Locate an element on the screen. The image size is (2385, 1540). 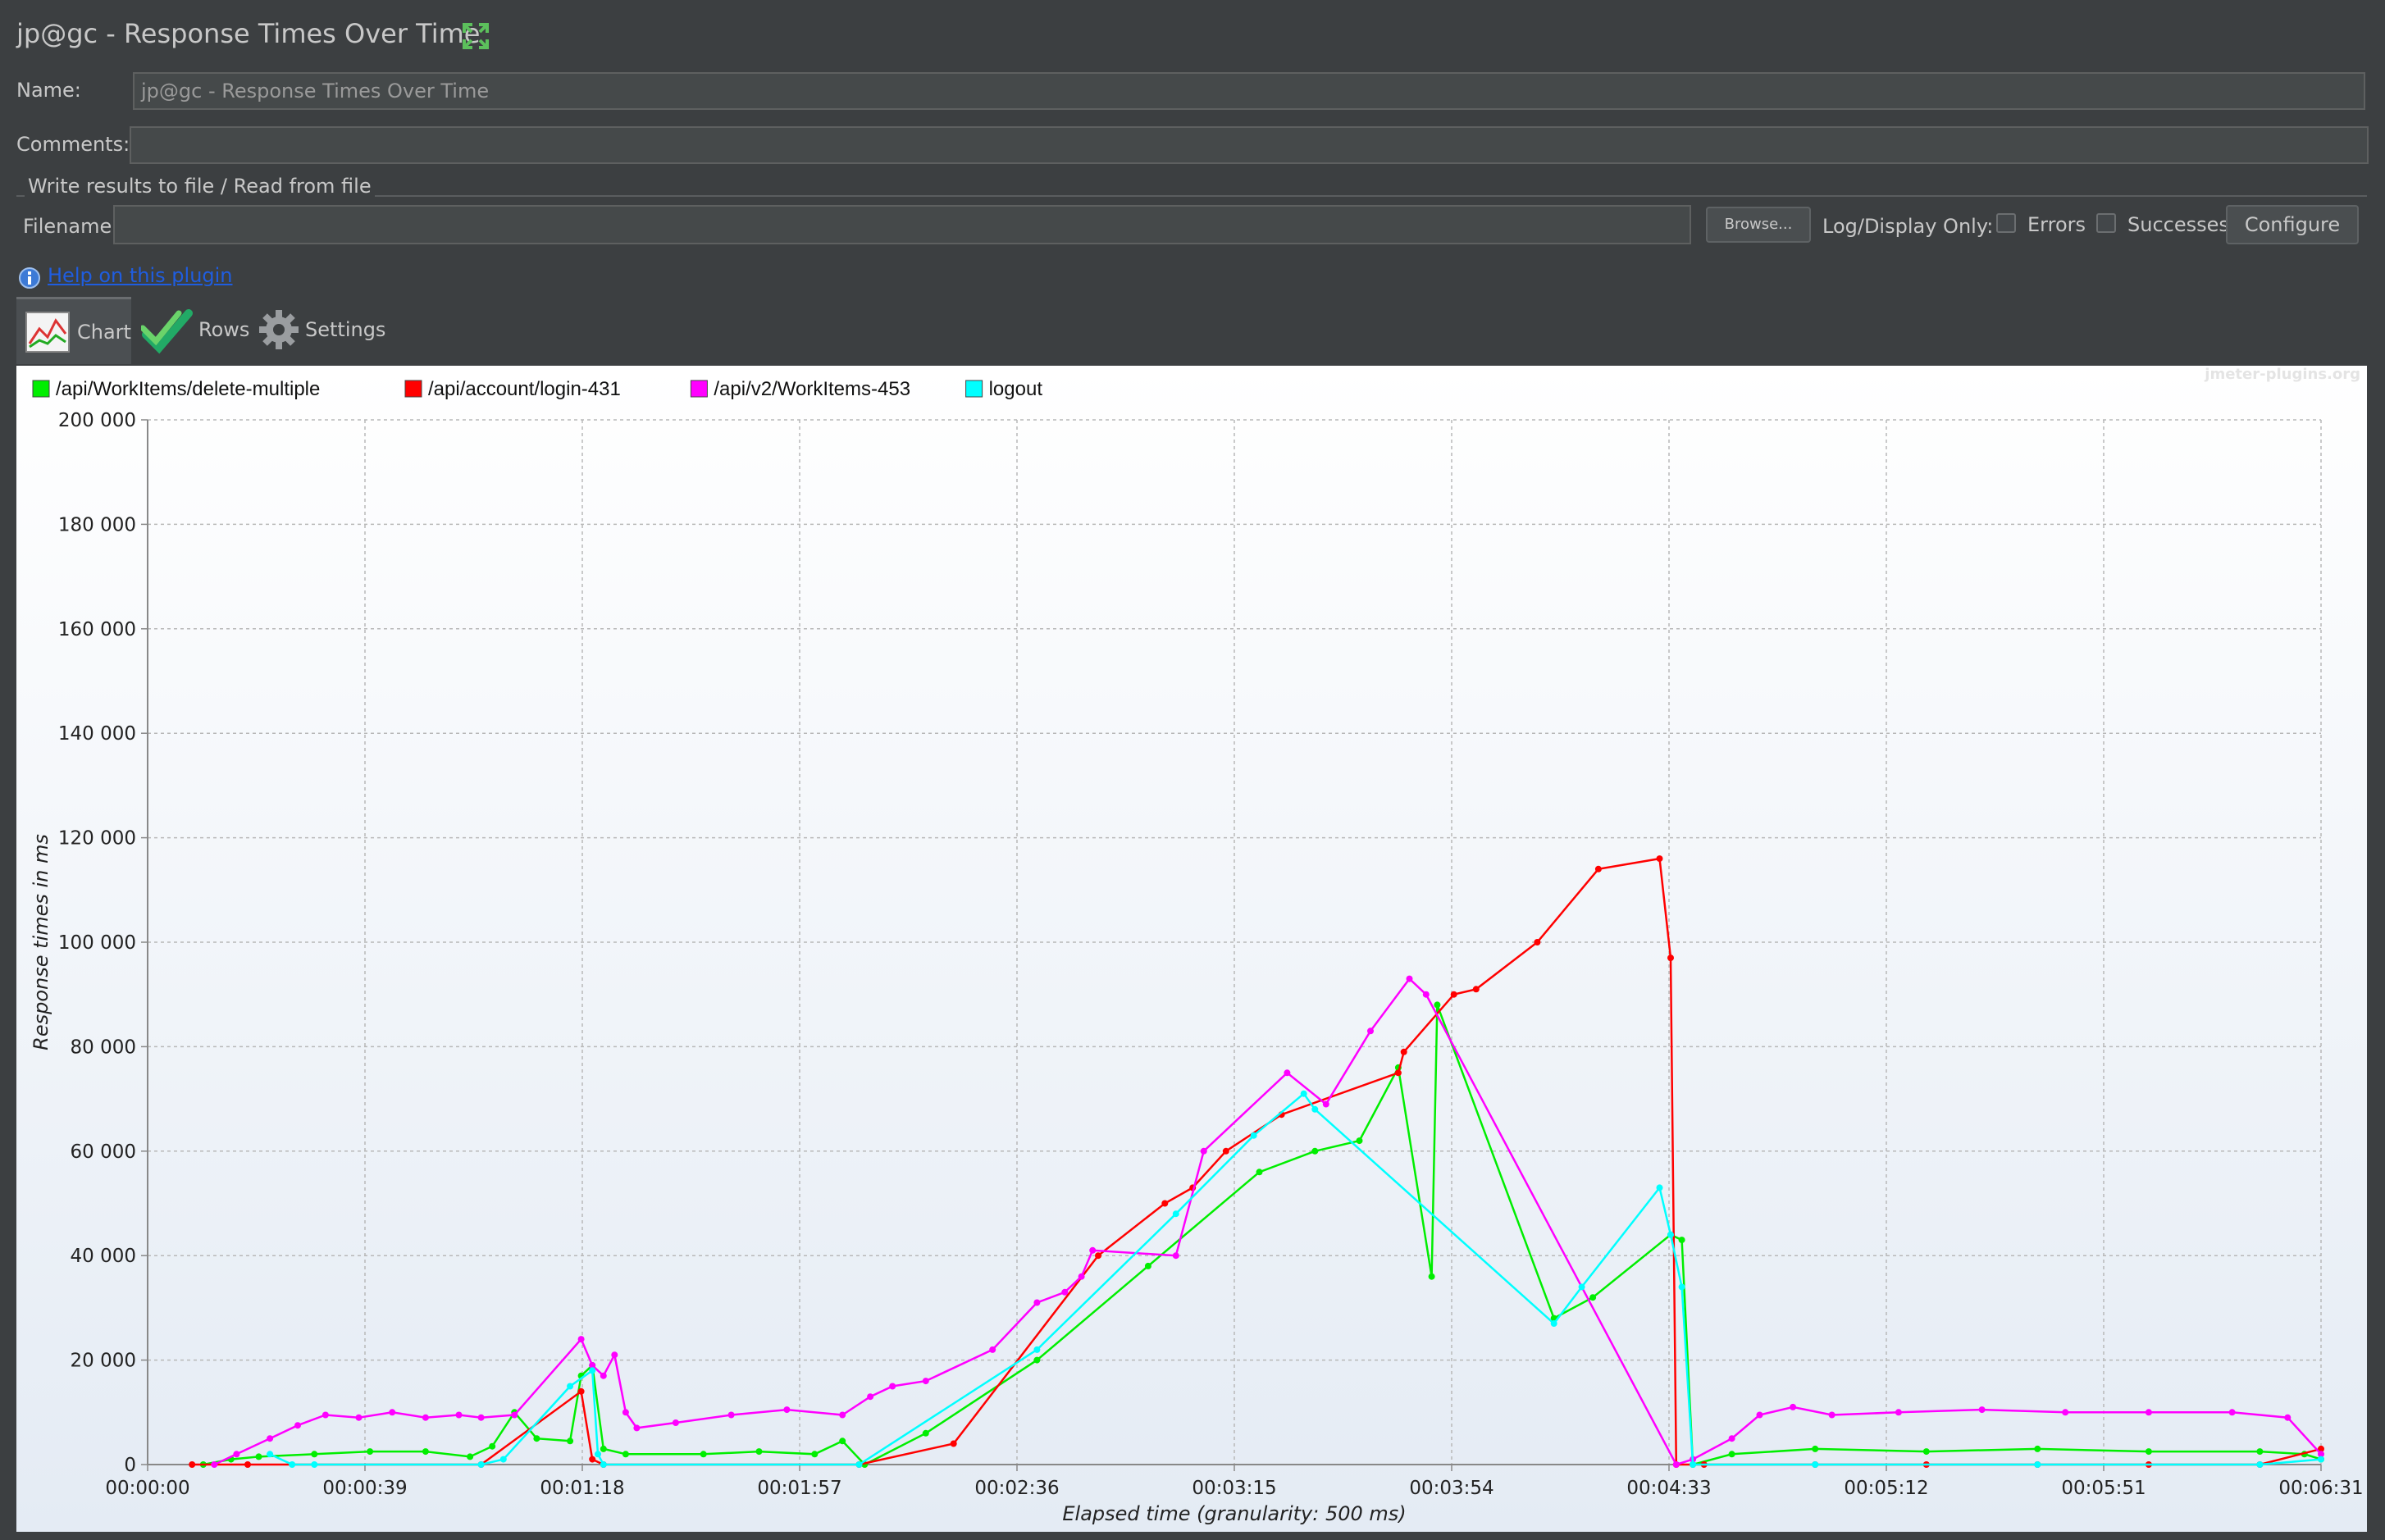
tab-settings: Settings is located at coordinates (321, 330).